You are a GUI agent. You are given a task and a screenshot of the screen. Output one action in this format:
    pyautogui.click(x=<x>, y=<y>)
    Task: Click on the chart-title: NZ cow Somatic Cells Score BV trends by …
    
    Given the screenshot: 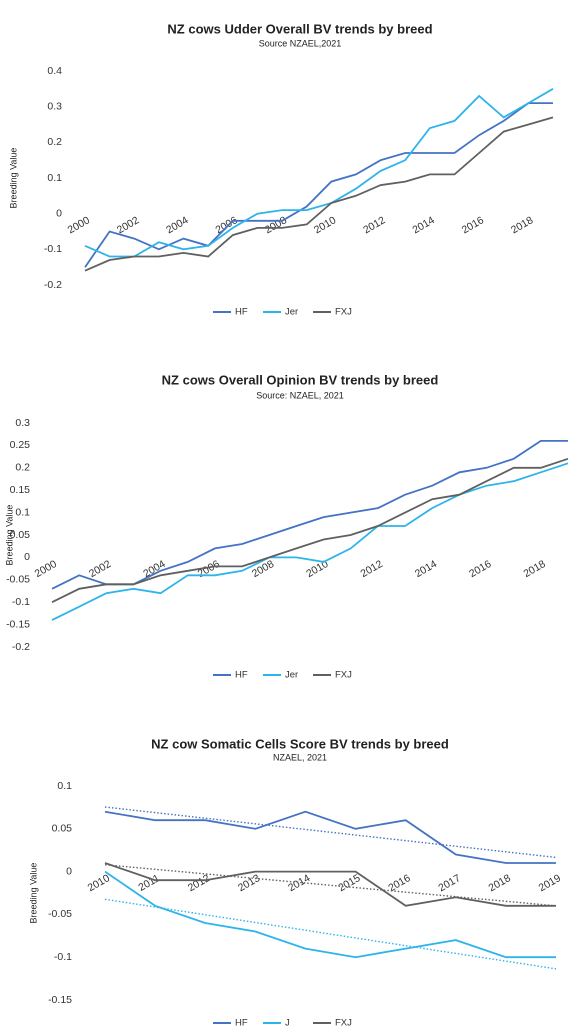 What is the action you would take?
    pyautogui.click(x=300, y=743)
    